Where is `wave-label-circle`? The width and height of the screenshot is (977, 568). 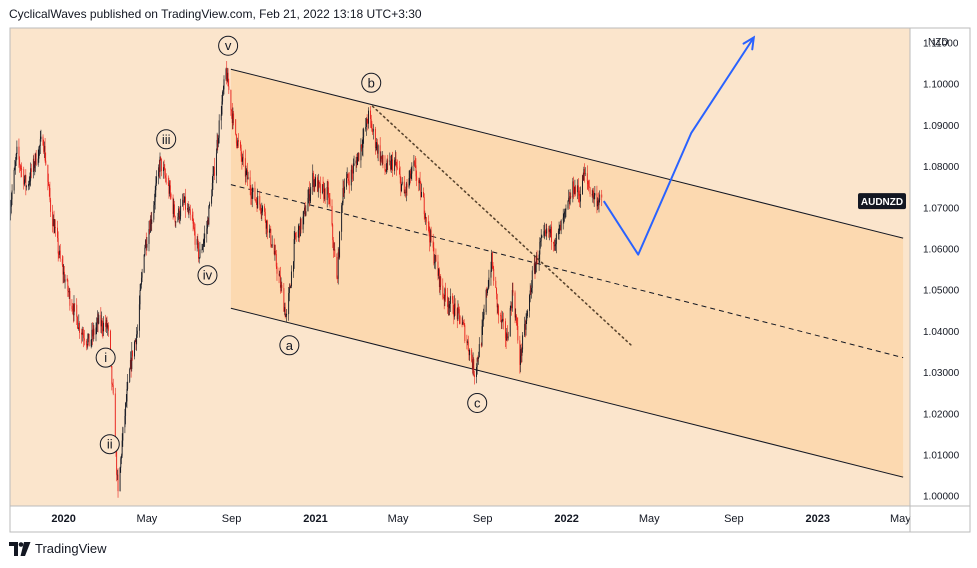 wave-label-circle is located at coordinates (166, 139).